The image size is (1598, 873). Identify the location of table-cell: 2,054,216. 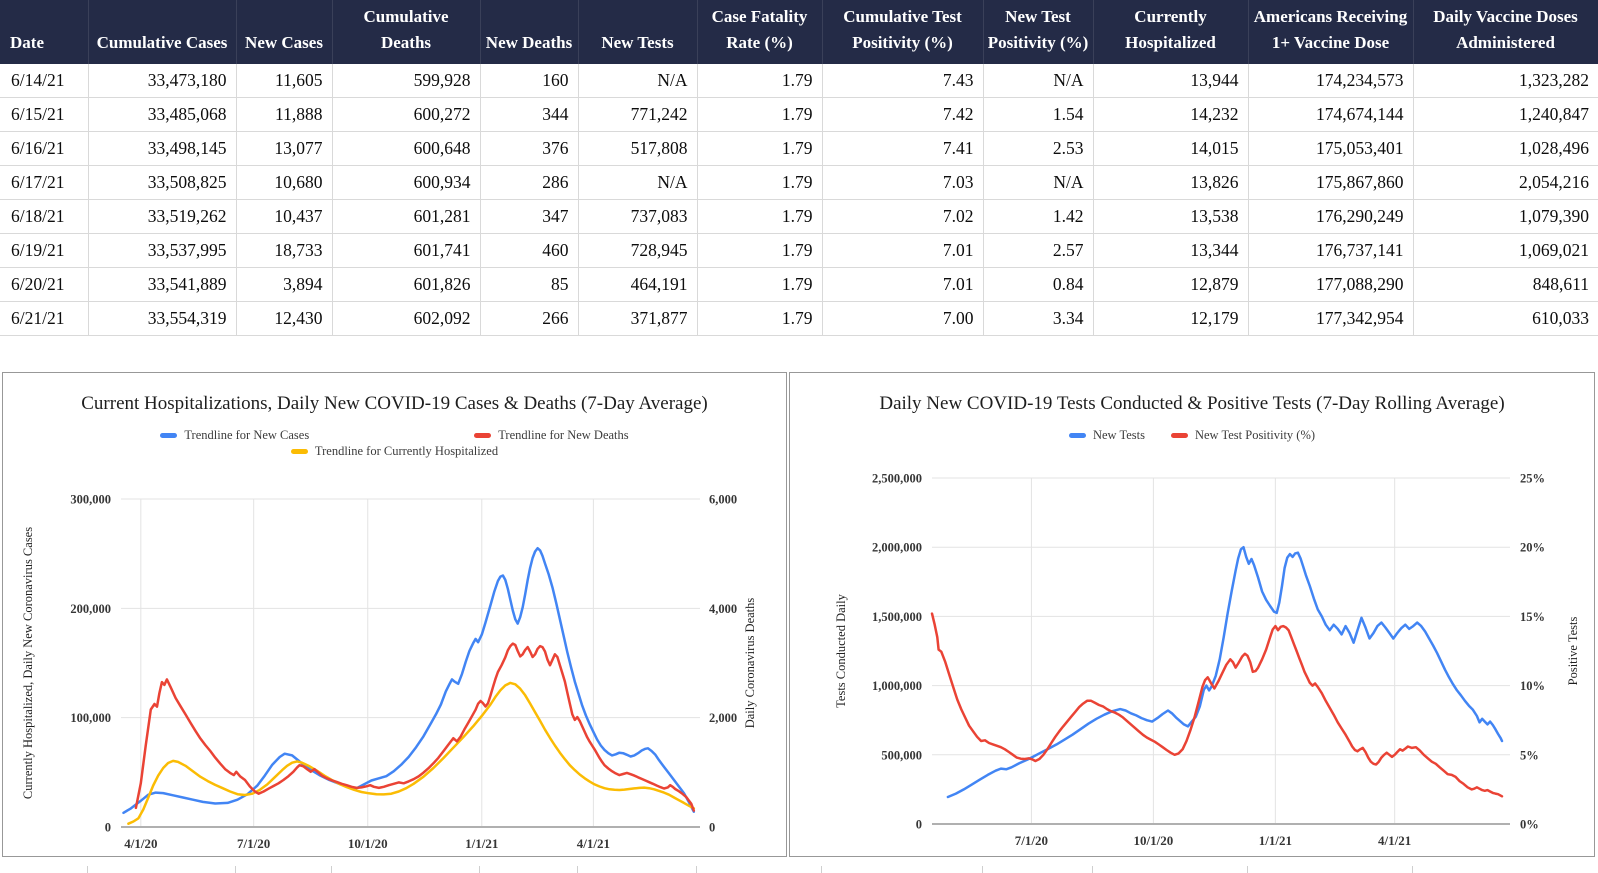
(1505, 182).